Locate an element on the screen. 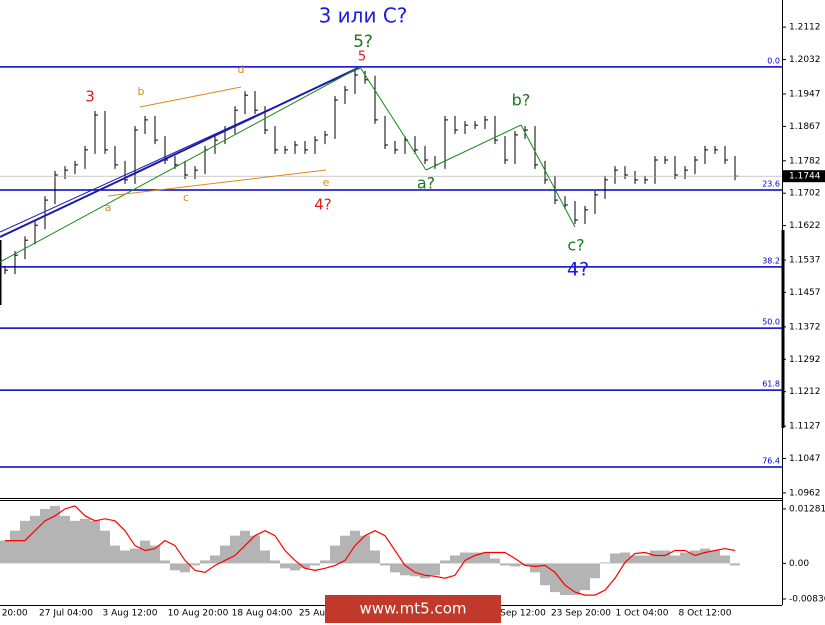 The height and width of the screenshot is (625, 825). fib-level-label: 50.0 is located at coordinates (771, 322).